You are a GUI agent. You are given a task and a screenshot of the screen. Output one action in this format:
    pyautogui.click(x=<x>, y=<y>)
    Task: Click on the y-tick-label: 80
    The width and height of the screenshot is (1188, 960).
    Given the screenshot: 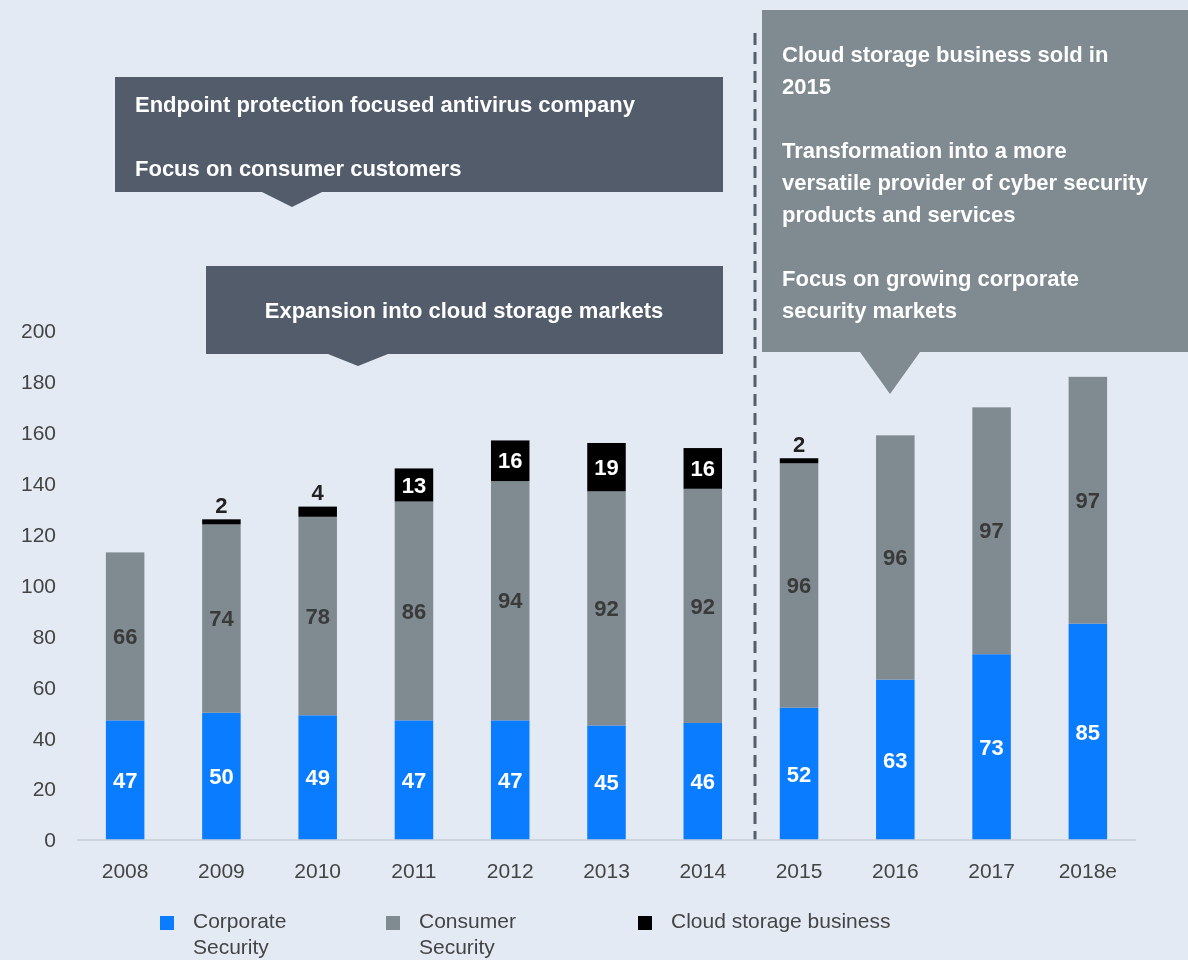 What is the action you would take?
    pyautogui.click(x=44, y=636)
    